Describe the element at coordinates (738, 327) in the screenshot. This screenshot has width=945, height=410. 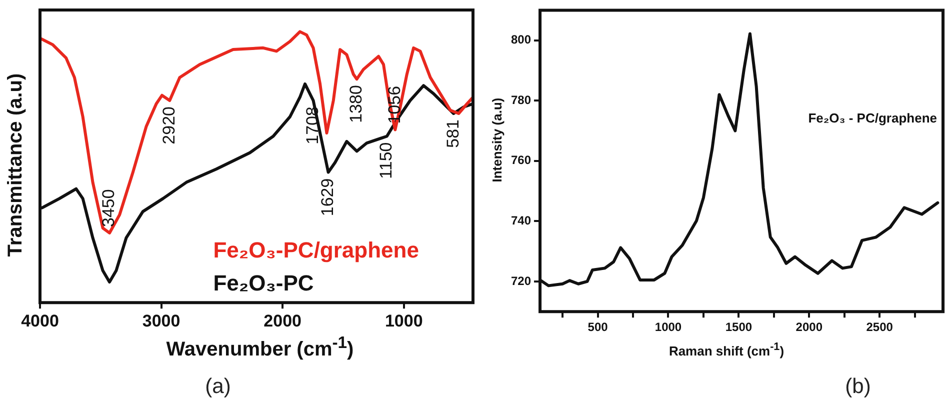
I see `x-tick-label: 1500` at that location.